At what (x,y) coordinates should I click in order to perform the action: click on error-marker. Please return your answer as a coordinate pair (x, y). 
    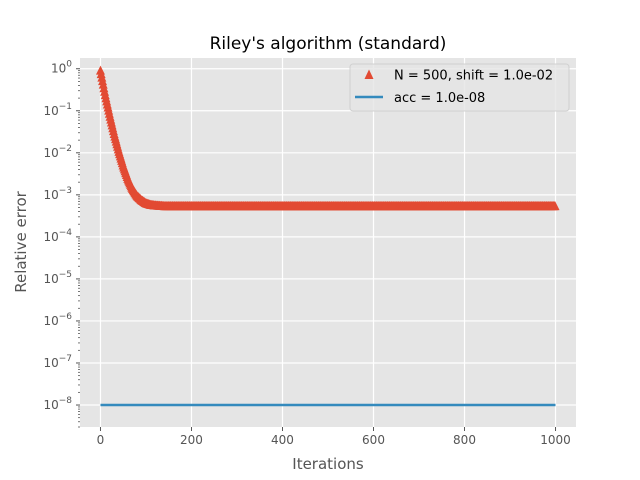
    Looking at the image, I should click on (555, 206).